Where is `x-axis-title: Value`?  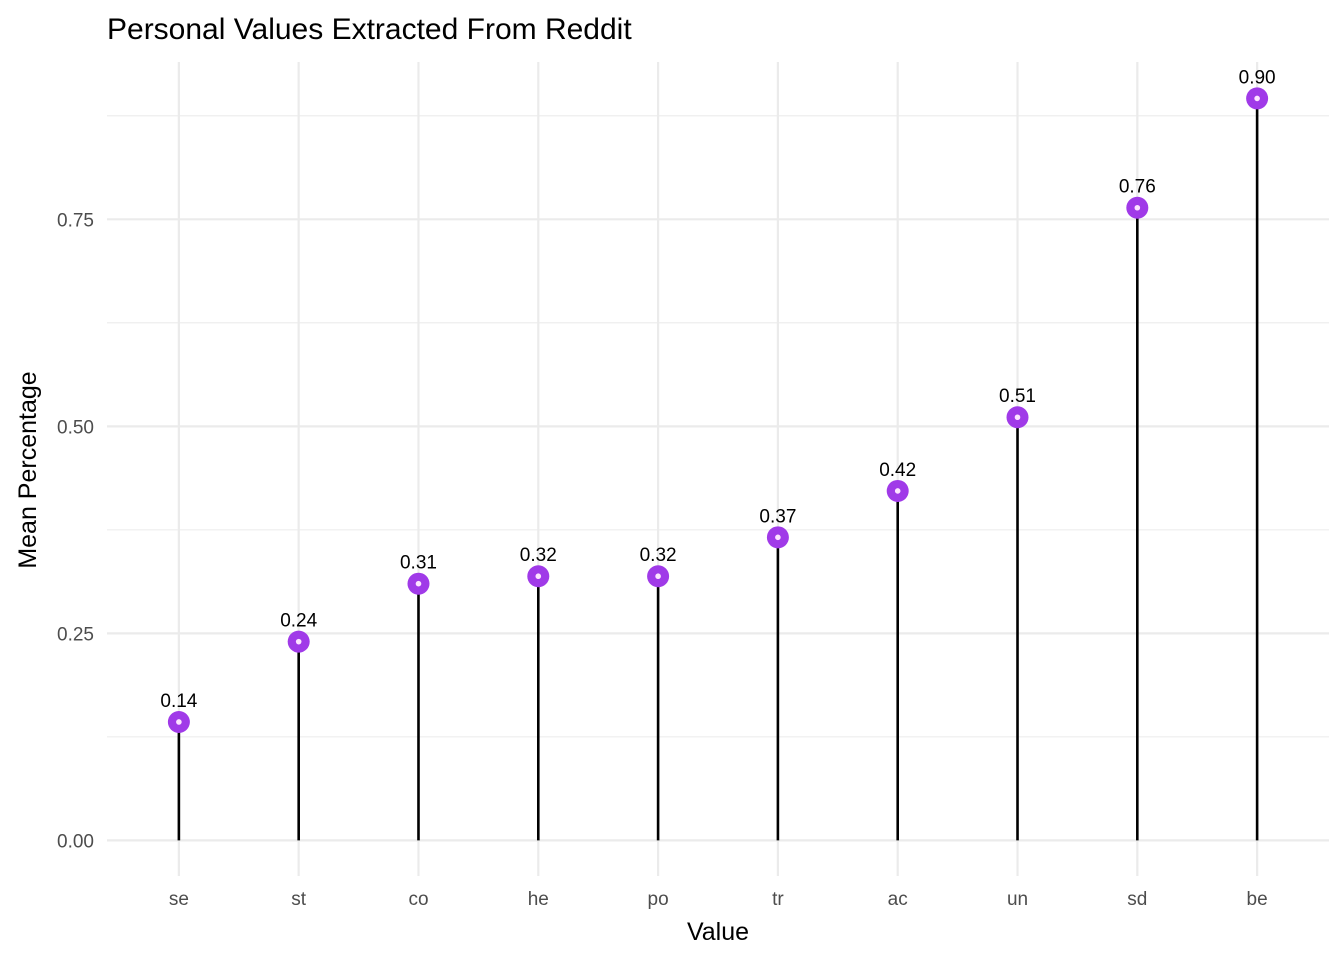
x-axis-title: Value is located at coordinates (718, 932).